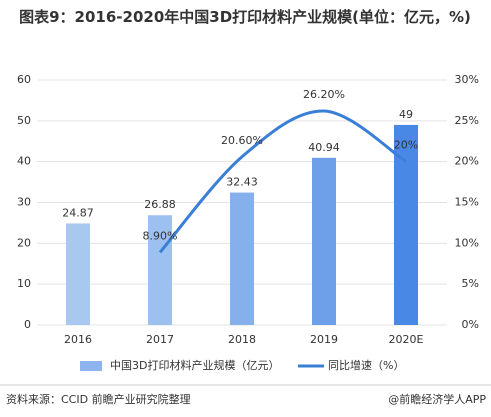 The width and height of the screenshot is (491, 417). I want to click on x-tick-label: 2019, so click(324, 339).